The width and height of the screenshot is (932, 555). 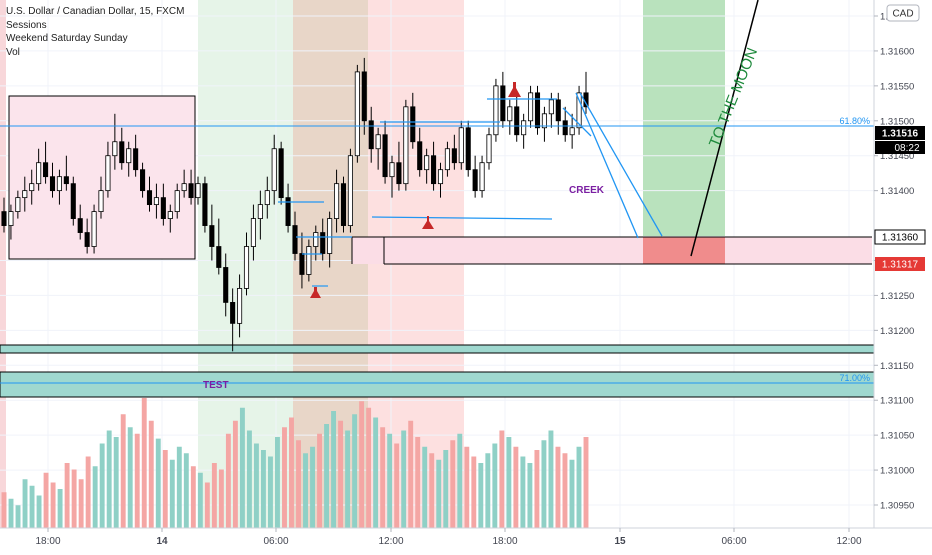 I want to click on y-tick-label: 1.31600, so click(x=897, y=51).